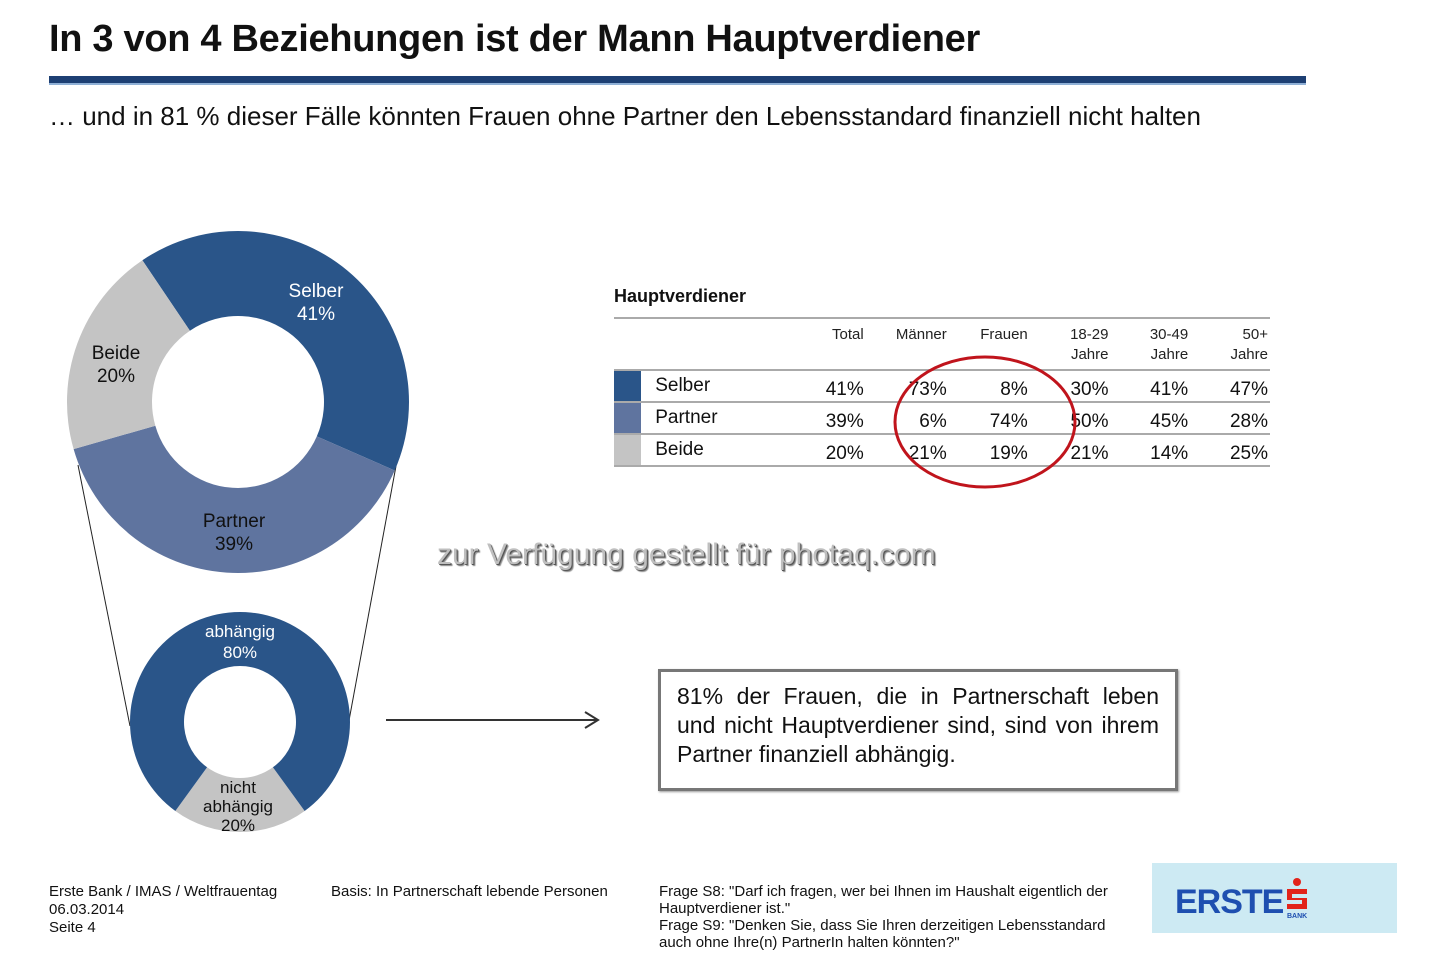 The height and width of the screenshot is (958, 1440). I want to click on table-title: Hauptverdiener, so click(680, 296).